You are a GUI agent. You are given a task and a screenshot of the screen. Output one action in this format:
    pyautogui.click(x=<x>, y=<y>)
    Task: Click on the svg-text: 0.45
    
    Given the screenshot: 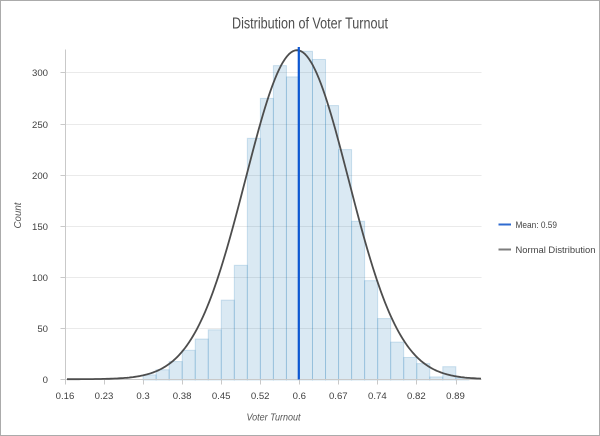 What is the action you would take?
    pyautogui.click(x=221, y=396)
    